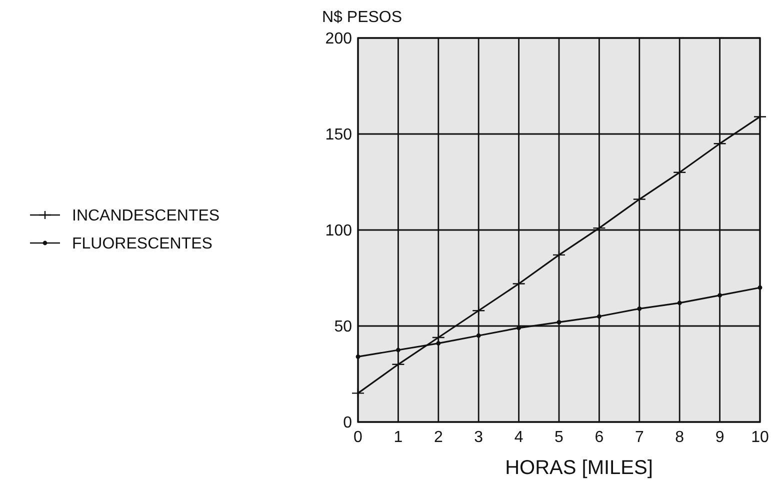 This screenshot has width=771, height=498. Describe the element at coordinates (347, 423) in the screenshot. I see `y-tick-label: 0` at that location.